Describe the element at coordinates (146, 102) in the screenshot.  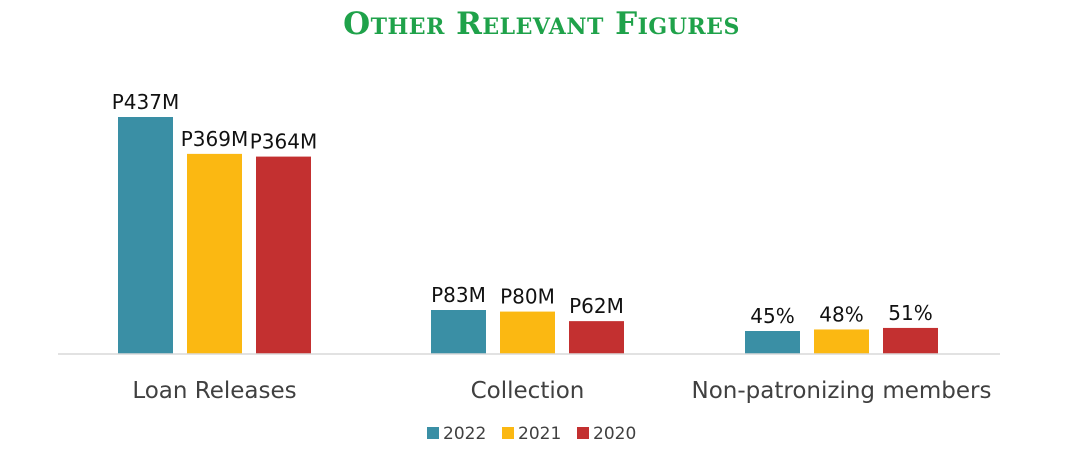
I see `data-label-2022-0: P437M` at that location.